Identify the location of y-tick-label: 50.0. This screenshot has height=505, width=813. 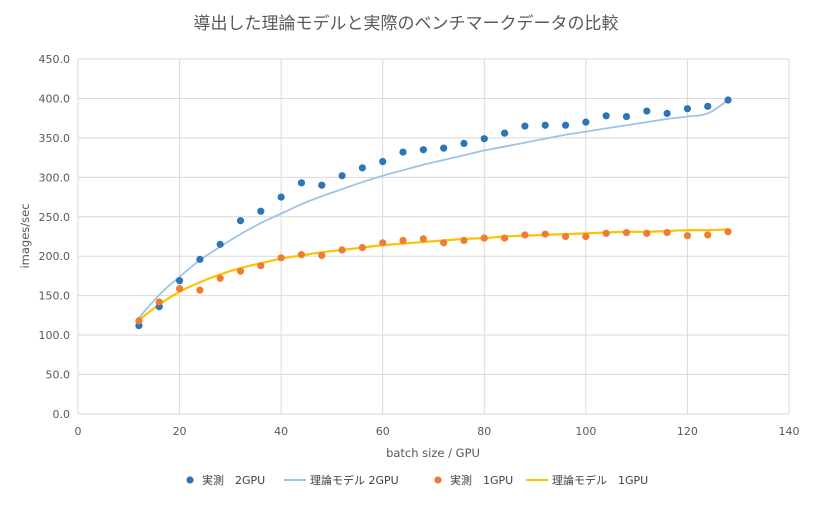
(58, 375).